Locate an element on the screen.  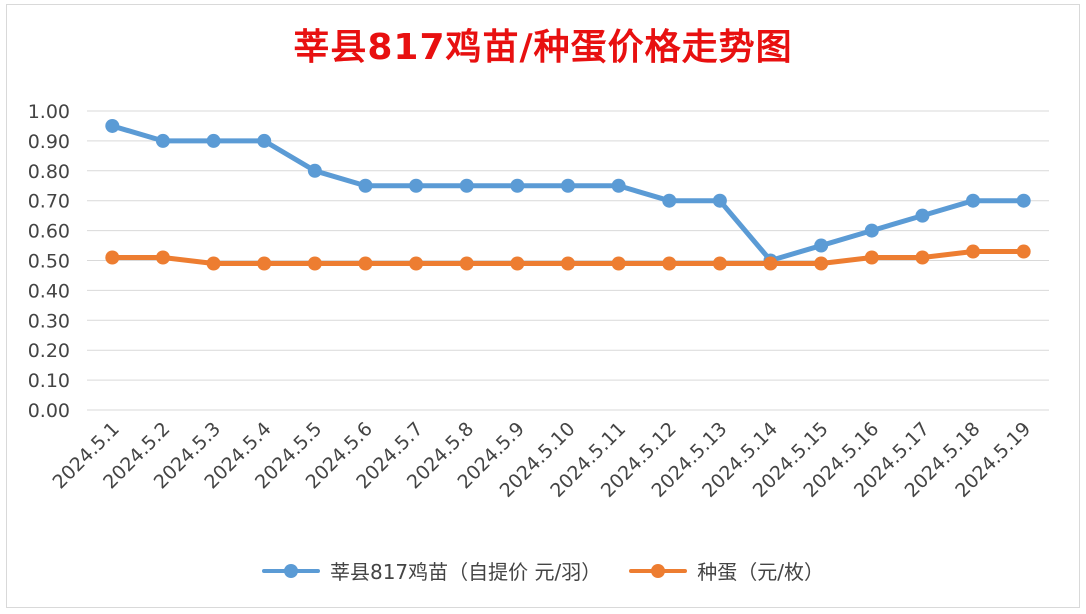
legend-item-chick: 莘县817鸡苗（自提价 元/羽） is located at coordinates (431, 570).